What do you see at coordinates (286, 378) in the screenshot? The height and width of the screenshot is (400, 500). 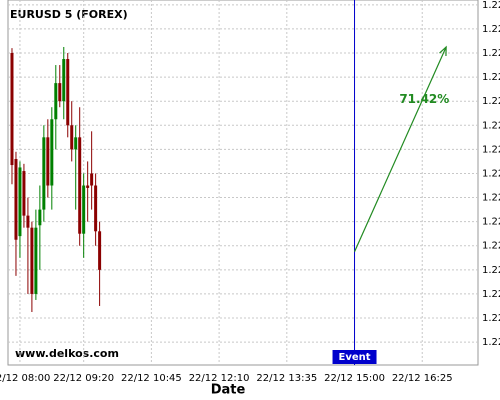 I see `x-tick-label: 22/12 13:35` at bounding box center [286, 378].